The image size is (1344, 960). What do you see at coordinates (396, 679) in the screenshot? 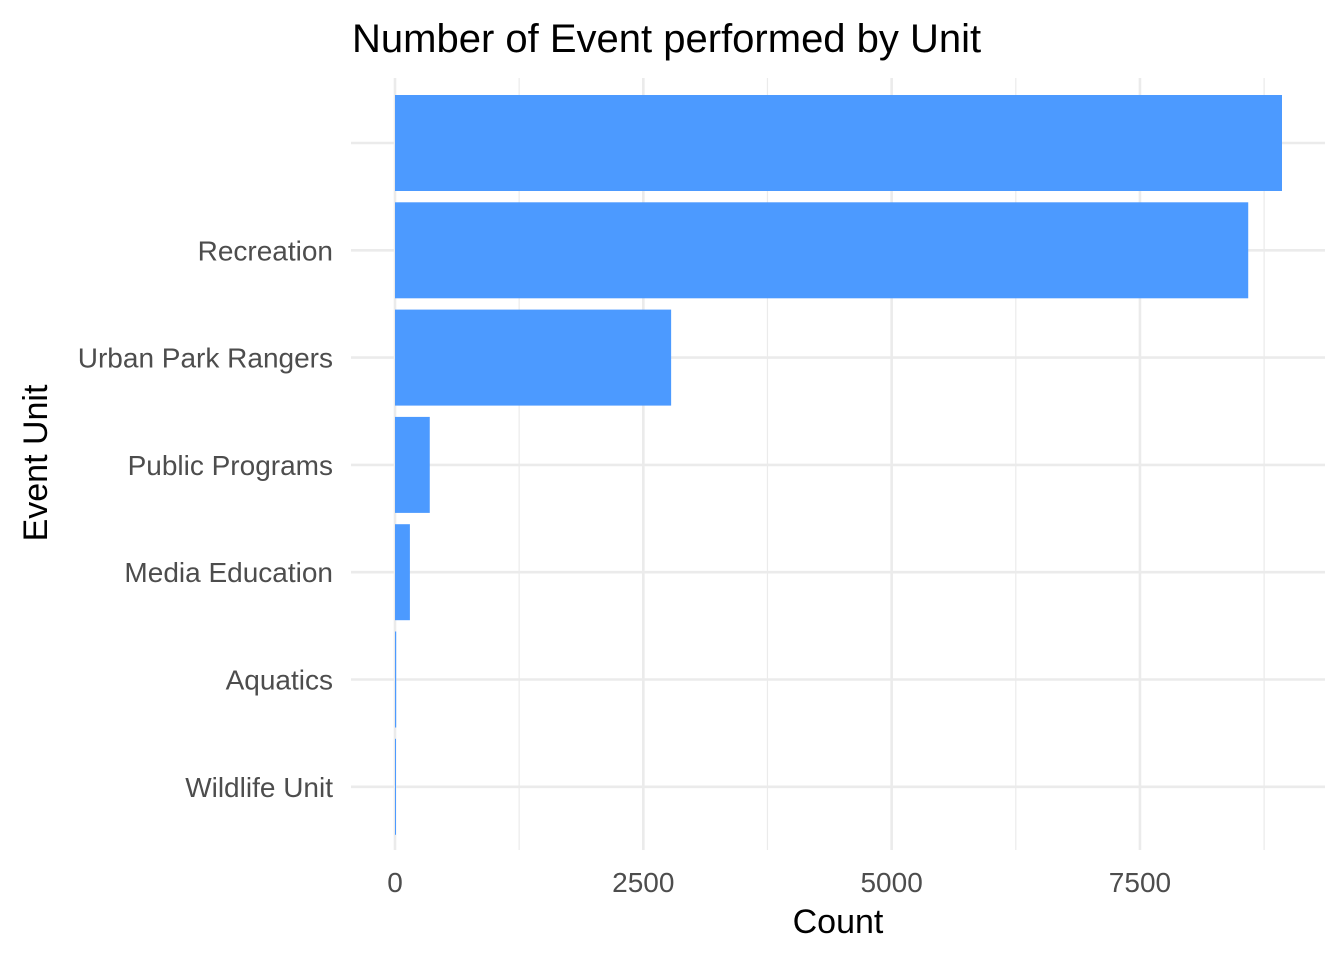
I see `bar-aquatics` at bounding box center [396, 679].